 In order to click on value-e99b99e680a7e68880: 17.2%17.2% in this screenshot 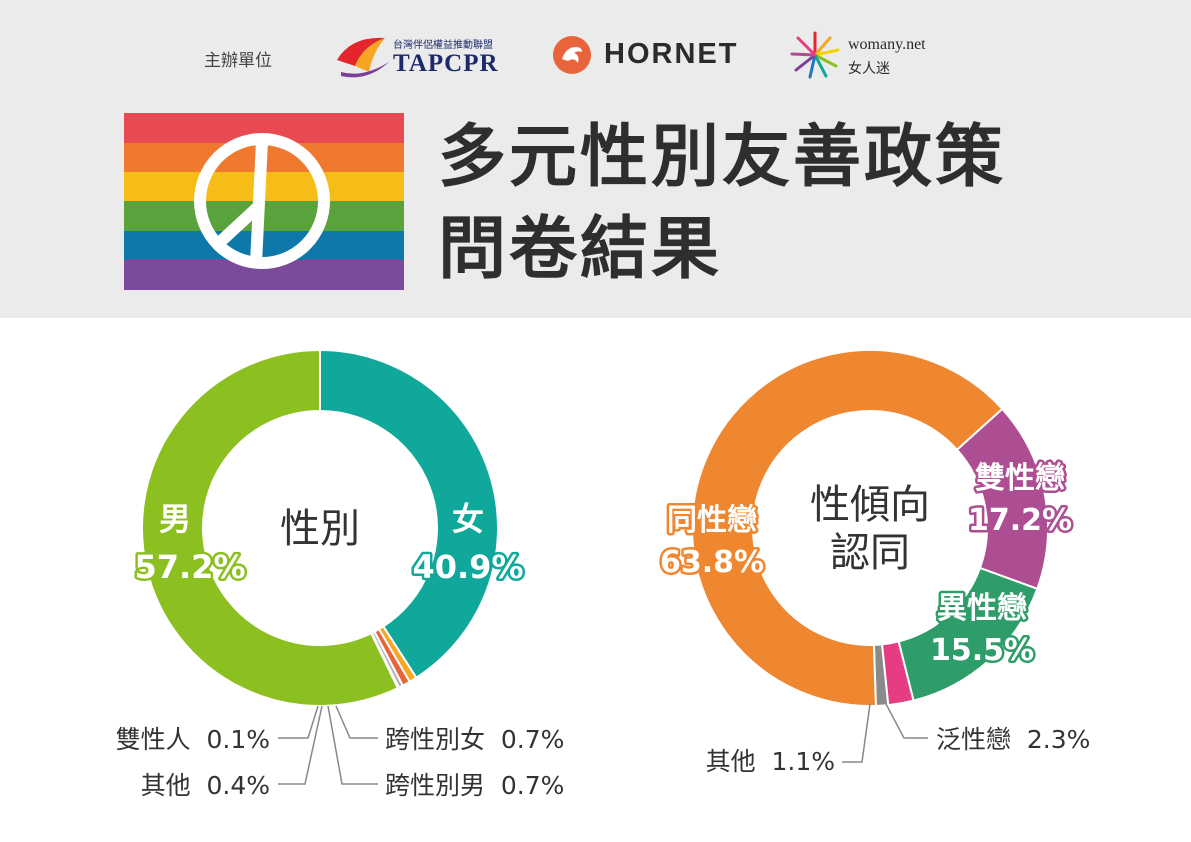, I will do `click(1019, 521)`.